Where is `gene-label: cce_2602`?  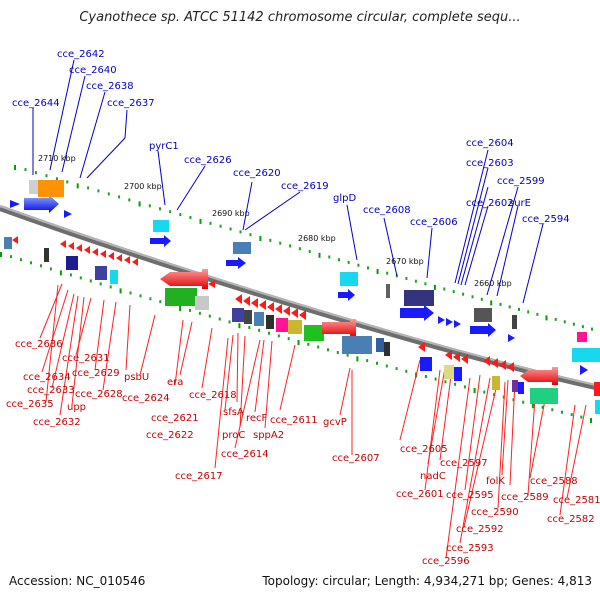
gene-label: cce_2602 is located at coordinates (490, 203).